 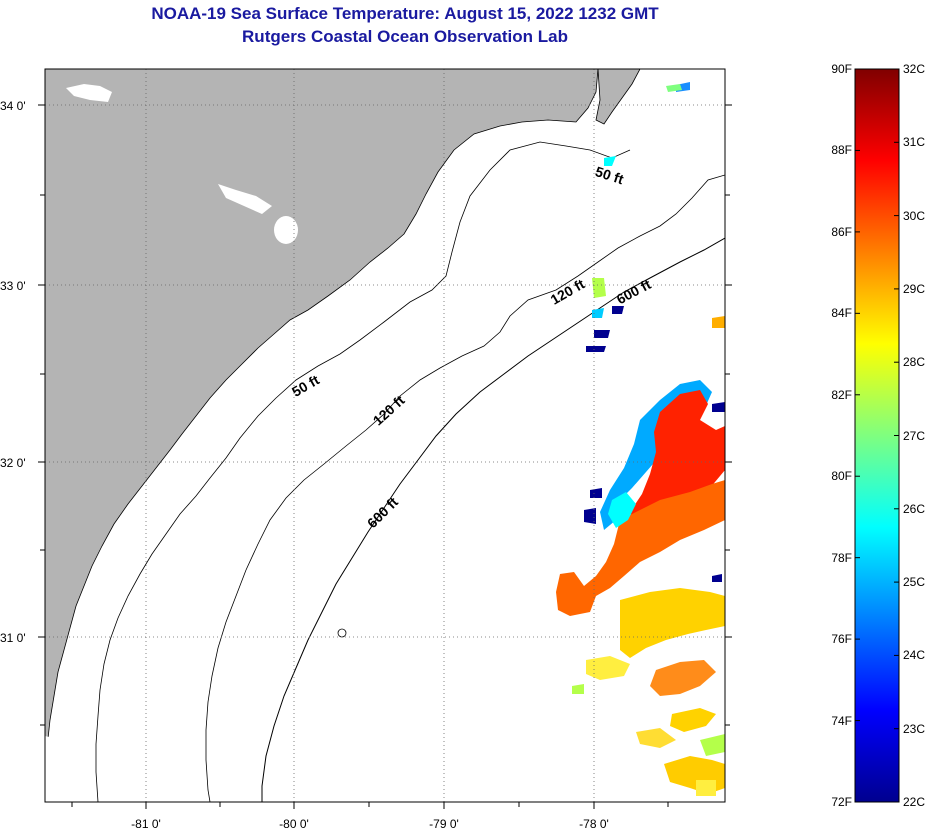 What do you see at coordinates (914, 362) in the screenshot?
I see `colorbar-c-label: 28C` at bounding box center [914, 362].